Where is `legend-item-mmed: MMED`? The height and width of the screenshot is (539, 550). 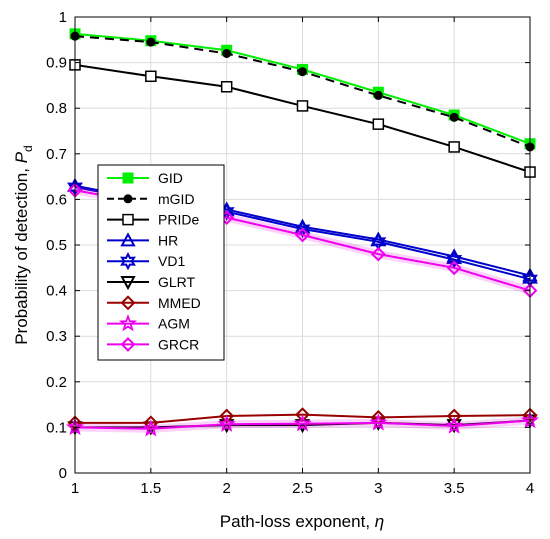 legend-item-mmed: MMED is located at coordinates (154, 303).